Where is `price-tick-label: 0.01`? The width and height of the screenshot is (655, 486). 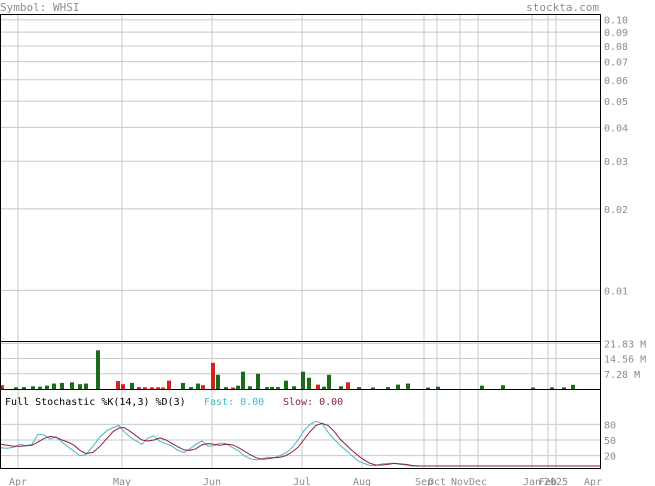
price-tick-label: 0.01 is located at coordinates (616, 291).